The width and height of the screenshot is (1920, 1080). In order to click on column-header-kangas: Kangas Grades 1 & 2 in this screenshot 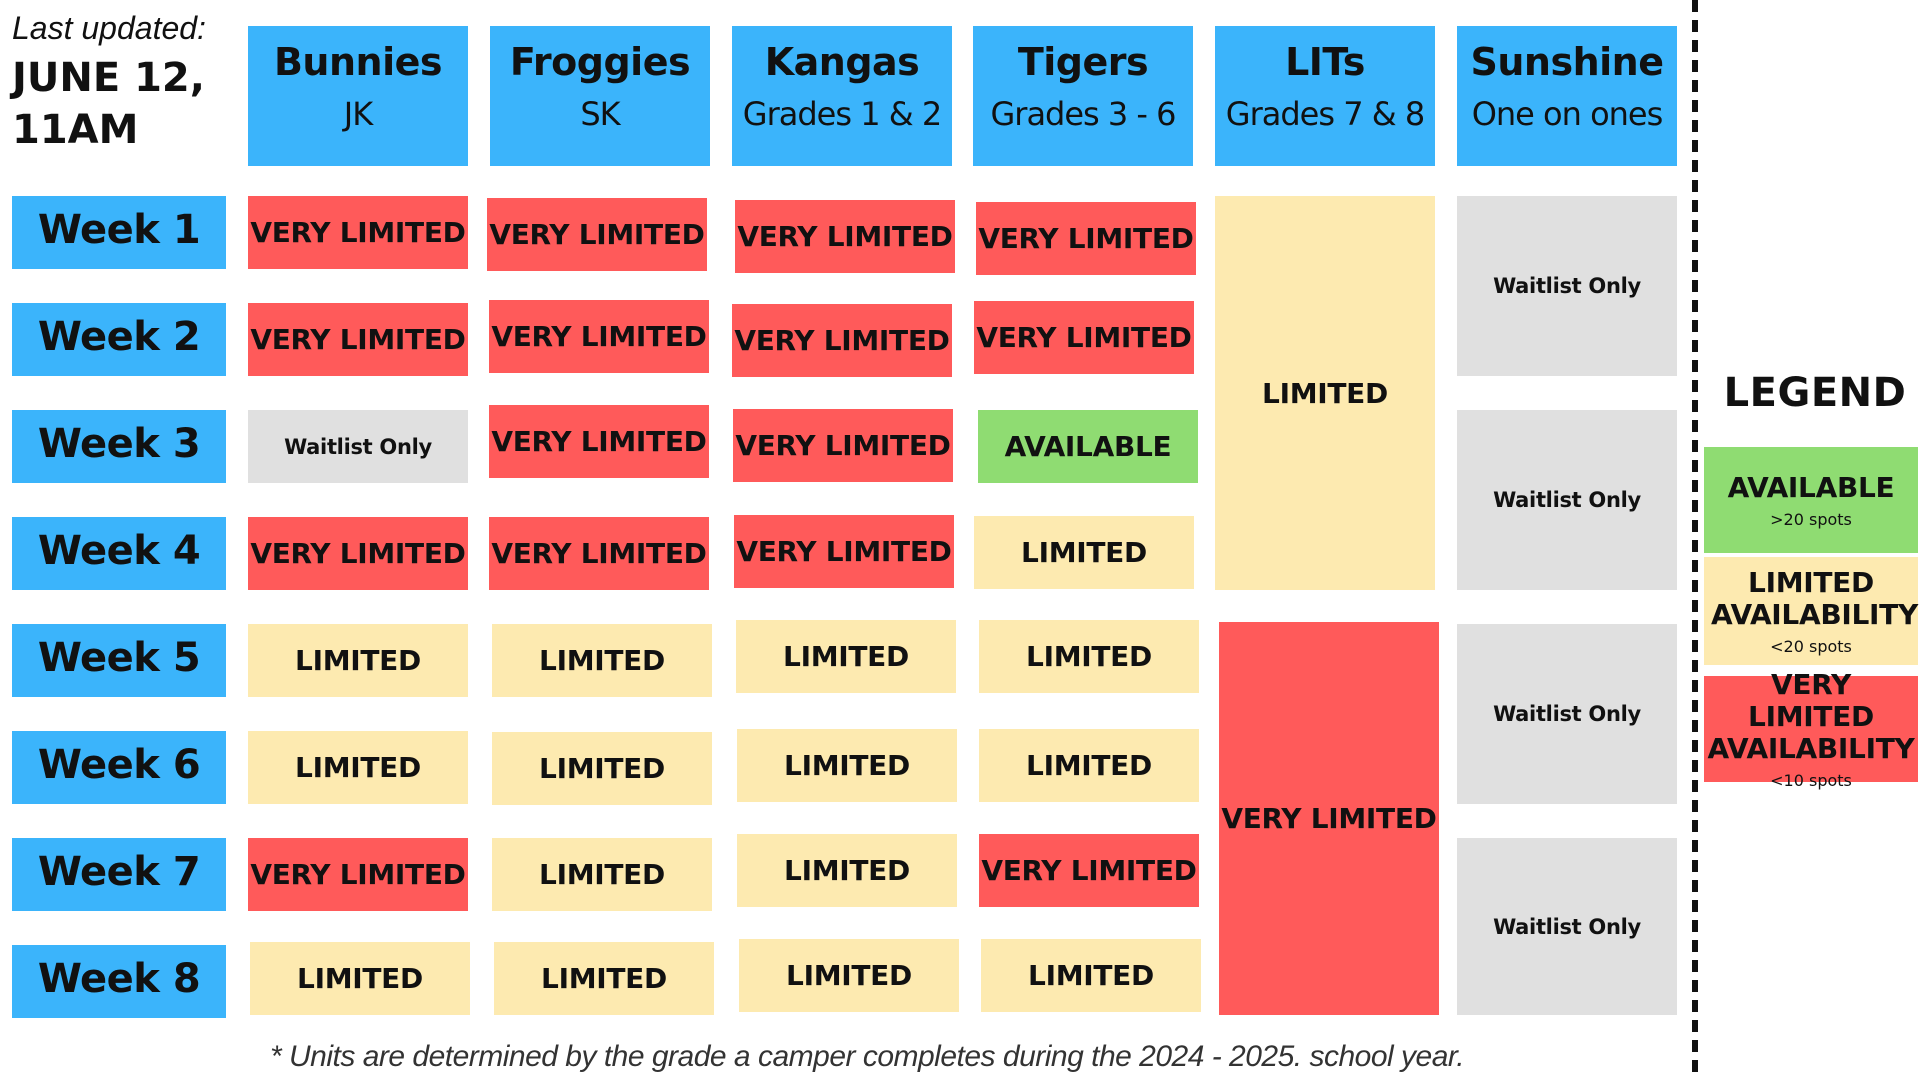, I will do `click(842, 96)`.